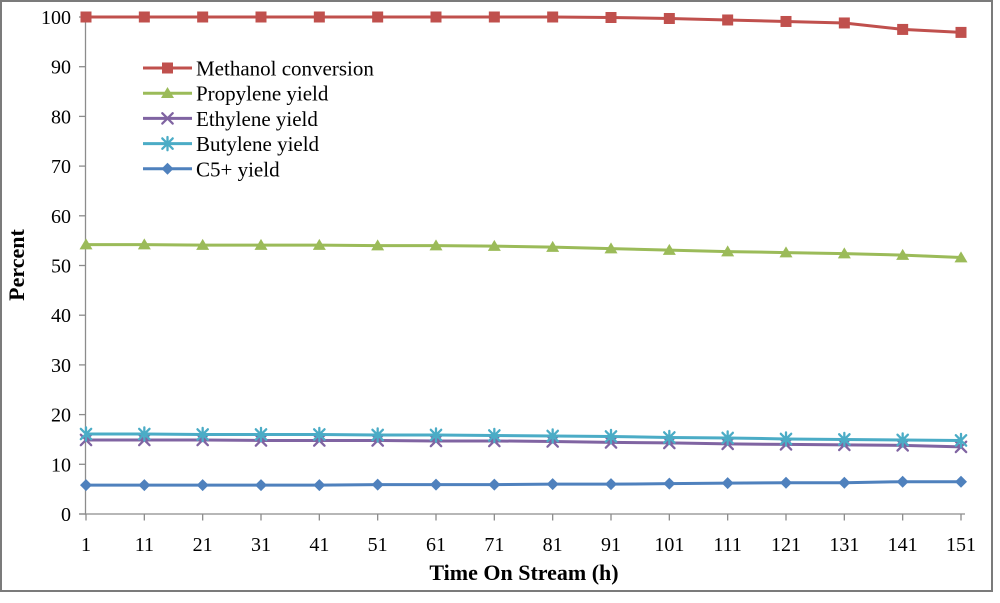 This screenshot has height=603, width=1000. What do you see at coordinates (528, 545) in the screenshot?
I see `x-tick-labels: 1 11 21 31 41 51 61 71 81 91 101 111 121 131 141 151` at bounding box center [528, 545].